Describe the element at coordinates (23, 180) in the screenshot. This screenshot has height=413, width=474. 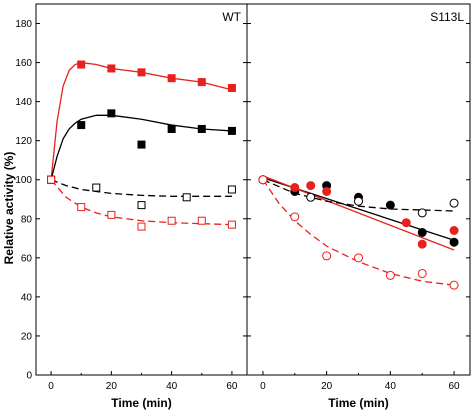
I see `y-tick-label: 100` at that location.